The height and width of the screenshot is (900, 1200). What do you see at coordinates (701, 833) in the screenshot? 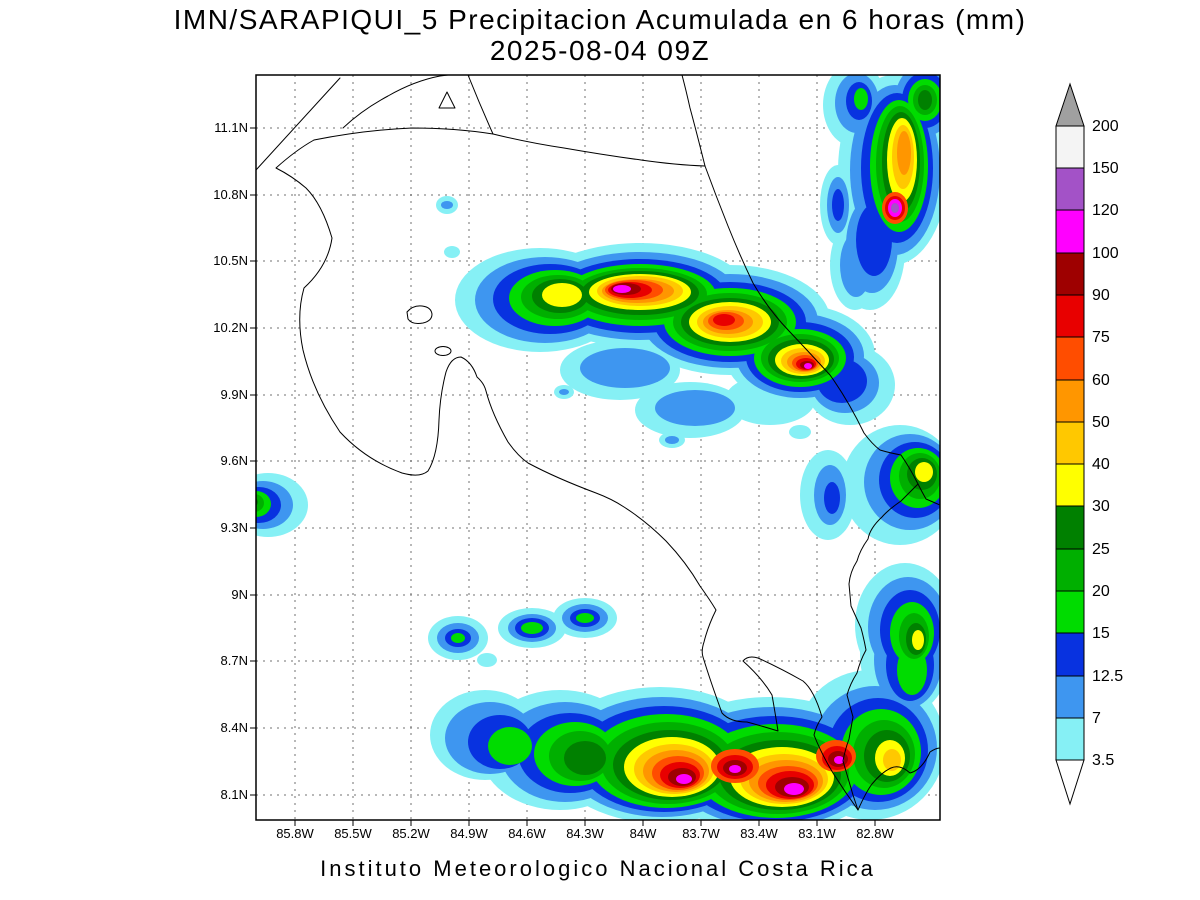
I see `lon-tick-label: 83.7W` at bounding box center [701, 833].